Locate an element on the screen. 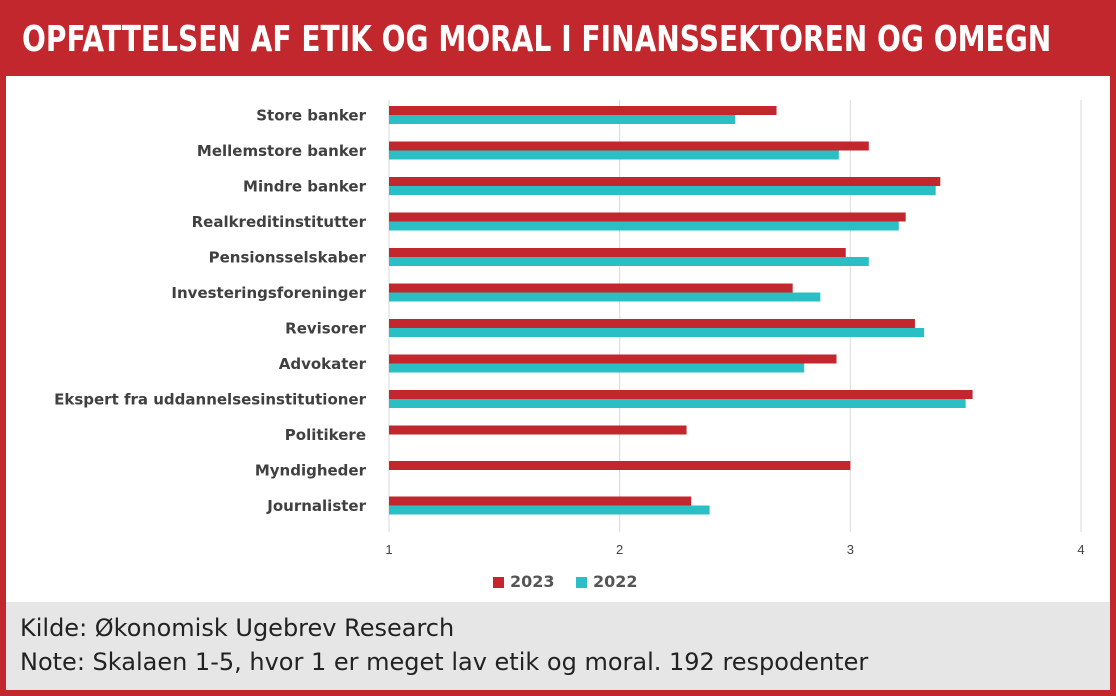 This screenshot has width=1116, height=696. legend-swatch-2023 is located at coordinates (498, 582).